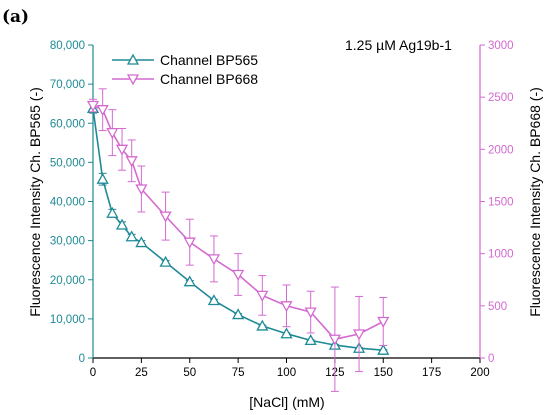 The height and width of the screenshot is (415, 550). What do you see at coordinates (67, 163) in the screenshot?
I see `y-left-tick-label: 50,000` at bounding box center [67, 163].